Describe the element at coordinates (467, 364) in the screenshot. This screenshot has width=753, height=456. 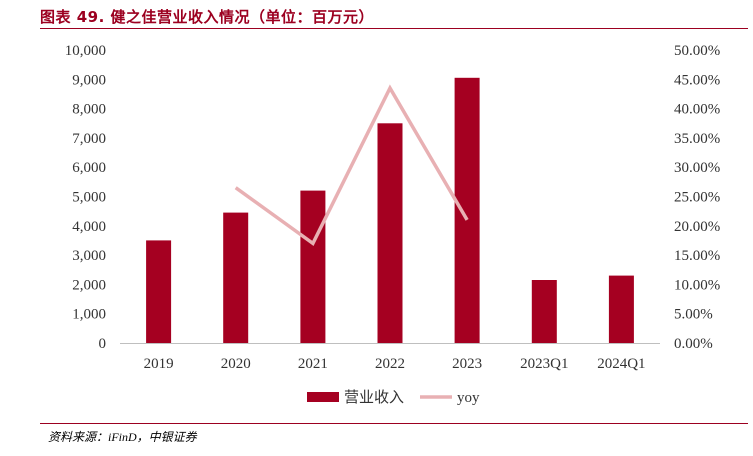
I see `x-tick-label: 2023` at that location.